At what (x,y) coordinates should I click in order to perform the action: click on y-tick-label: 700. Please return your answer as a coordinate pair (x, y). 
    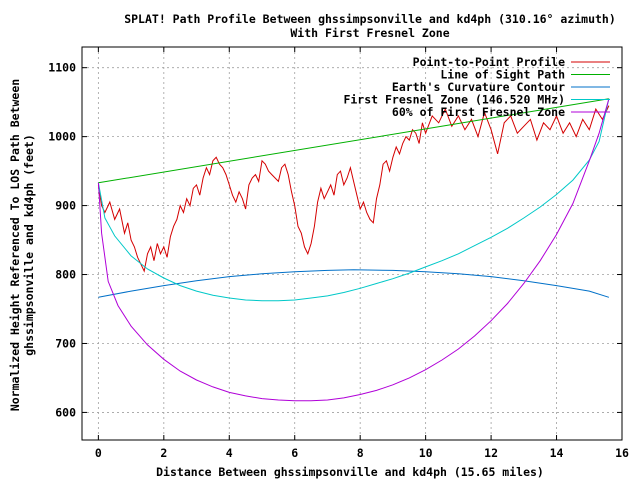
    Looking at the image, I should click on (65, 343).